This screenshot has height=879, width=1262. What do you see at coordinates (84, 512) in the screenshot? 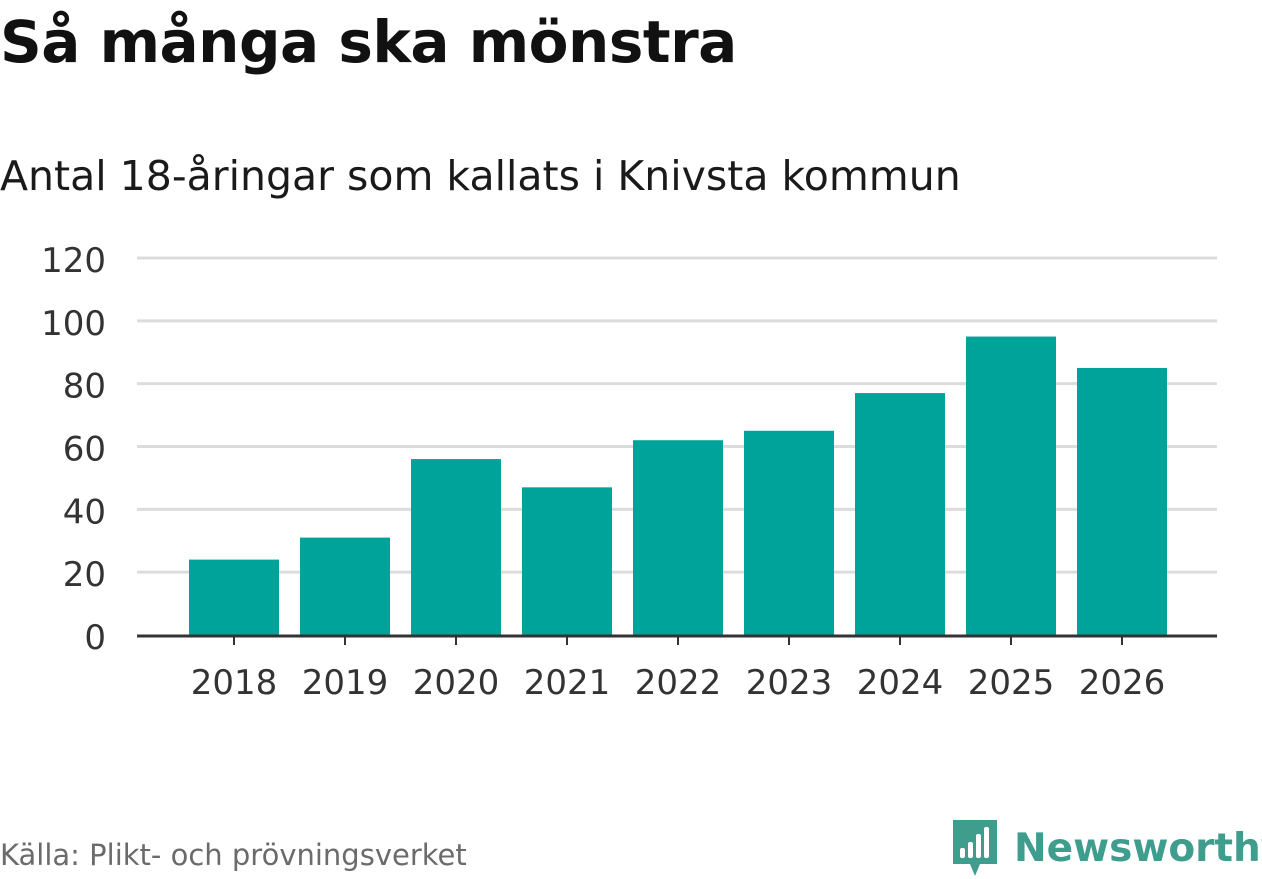
I see `y-tick-label: 40` at bounding box center [84, 512].